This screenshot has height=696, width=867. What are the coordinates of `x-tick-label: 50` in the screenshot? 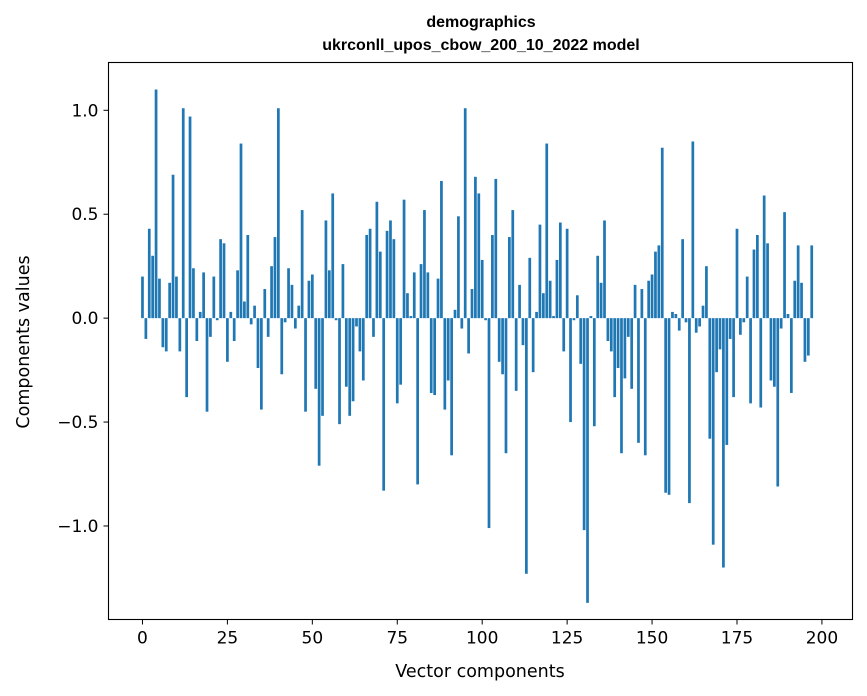 It's located at (313, 639).